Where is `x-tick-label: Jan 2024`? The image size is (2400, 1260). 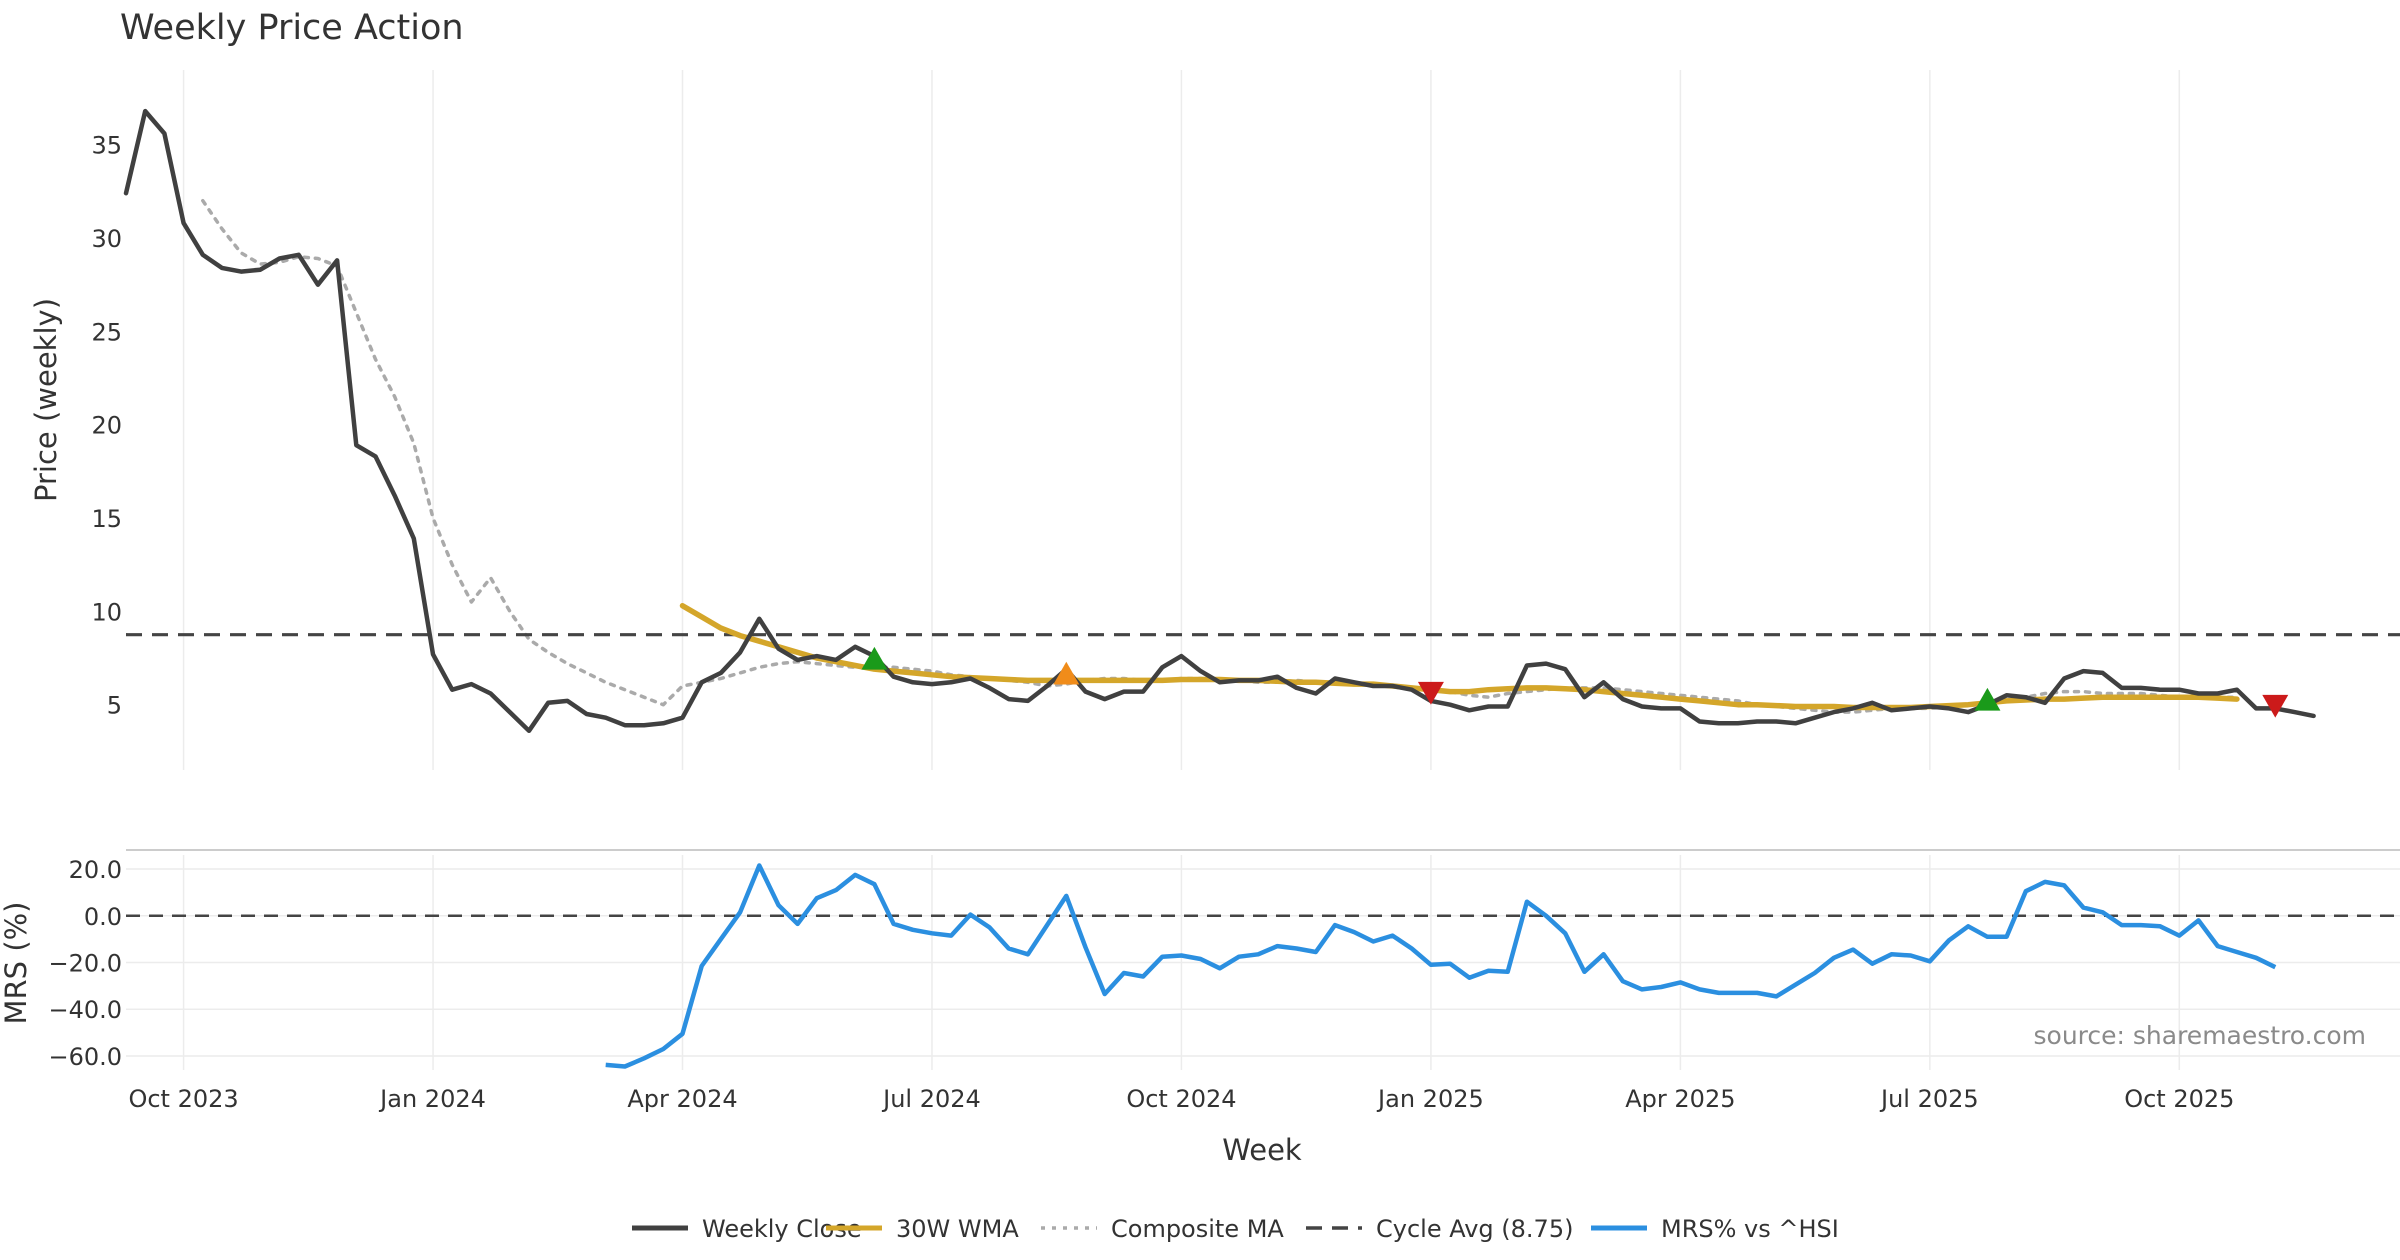
x-tick-label: Jan 2024 is located at coordinates (432, 1099).